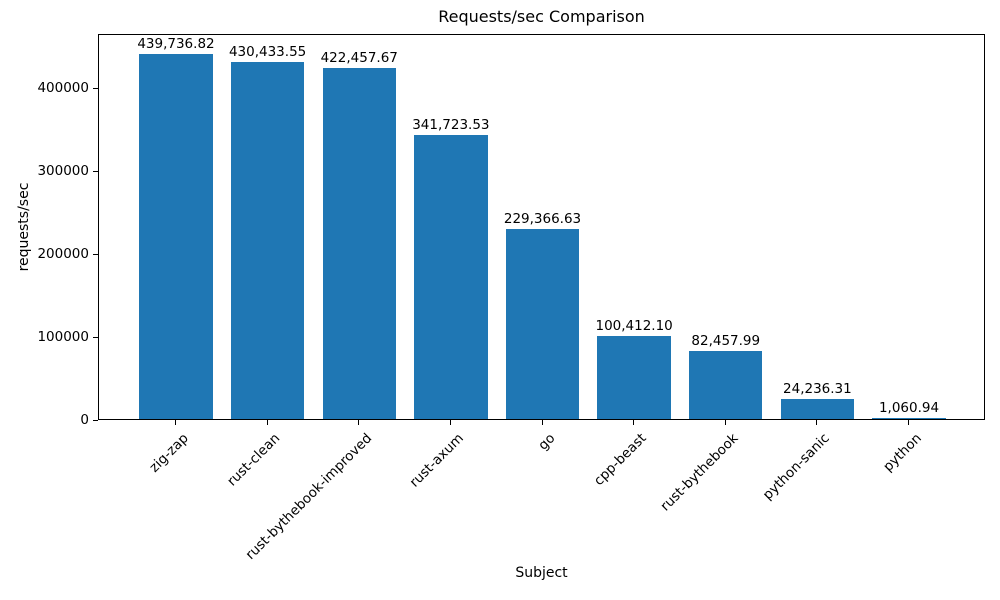  What do you see at coordinates (546, 442) in the screenshot?
I see `x-tick-label: go` at bounding box center [546, 442].